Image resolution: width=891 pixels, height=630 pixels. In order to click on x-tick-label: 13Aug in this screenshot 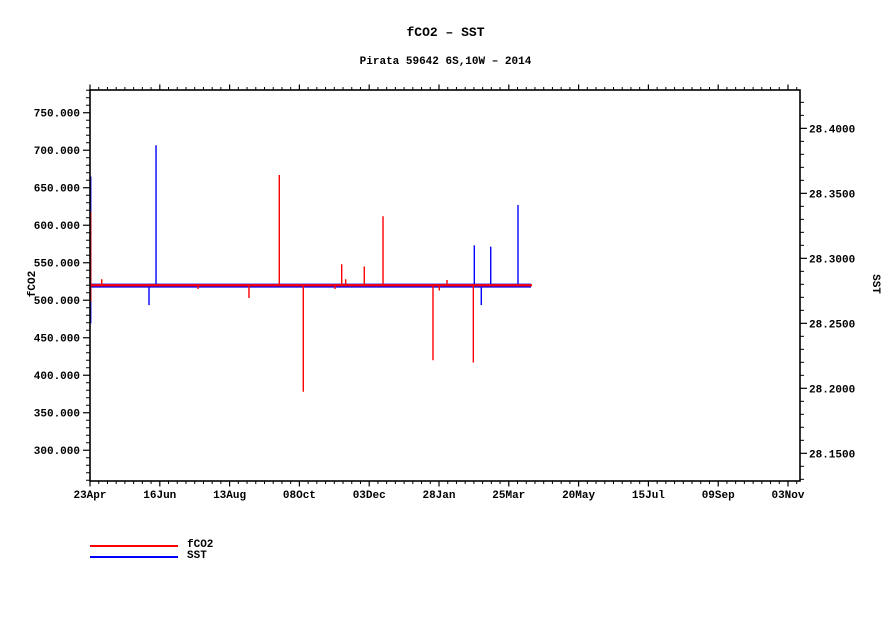, I will do `click(229, 496)`.